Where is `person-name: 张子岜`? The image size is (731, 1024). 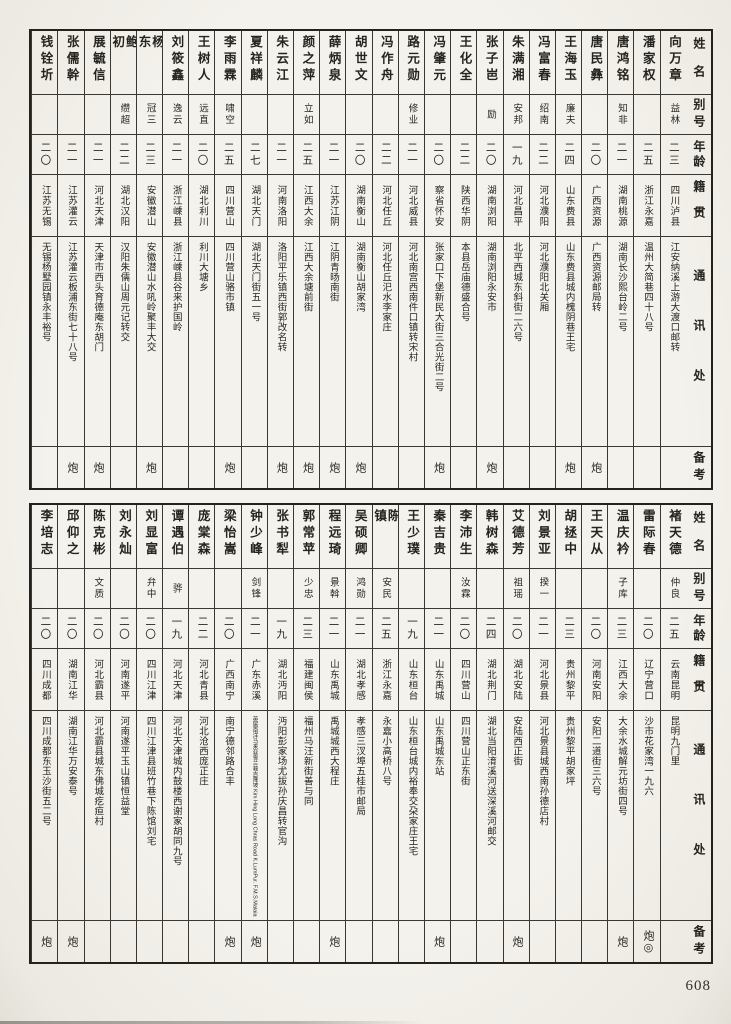 person-name: 张子岜 is located at coordinates (490, 60).